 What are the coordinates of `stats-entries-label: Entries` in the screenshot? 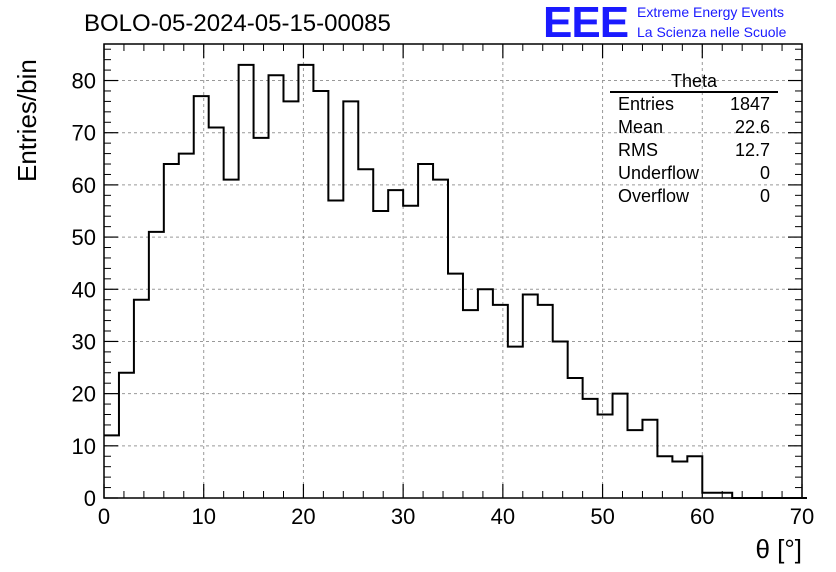 It's located at (646, 104).